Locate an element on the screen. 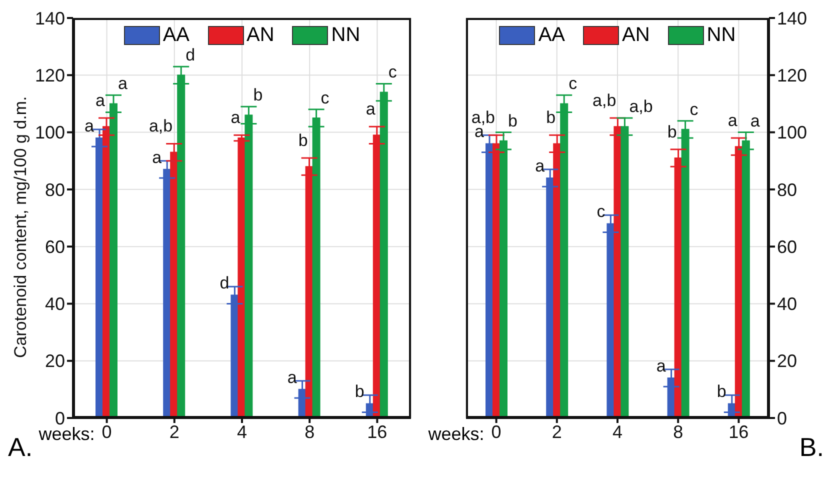  y-tick-label: 40 is located at coordinates (54, 304).